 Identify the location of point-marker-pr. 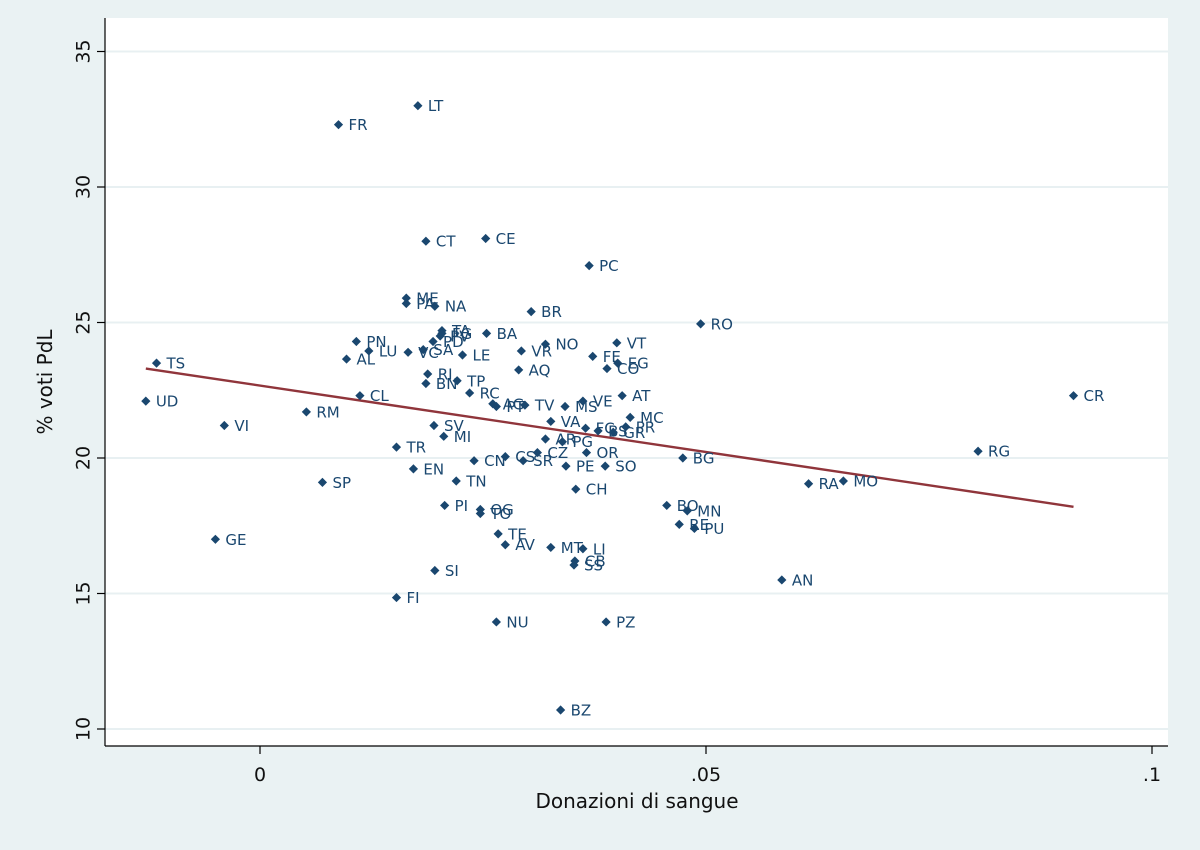
(626, 427).